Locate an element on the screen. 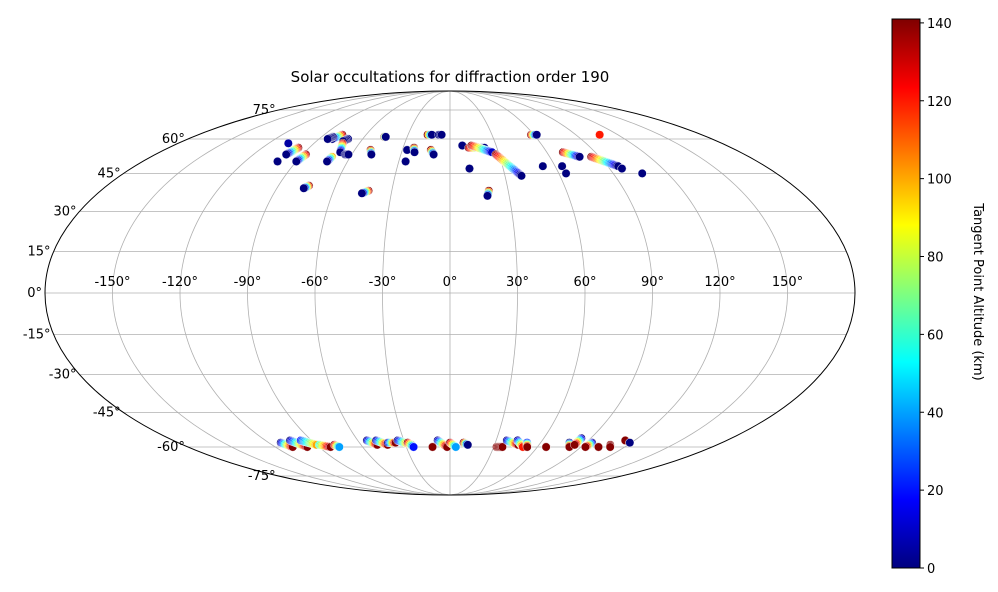 Image resolution: width=998 pixels, height=592 pixels. lon-tick-label: -150° is located at coordinates (112, 282).